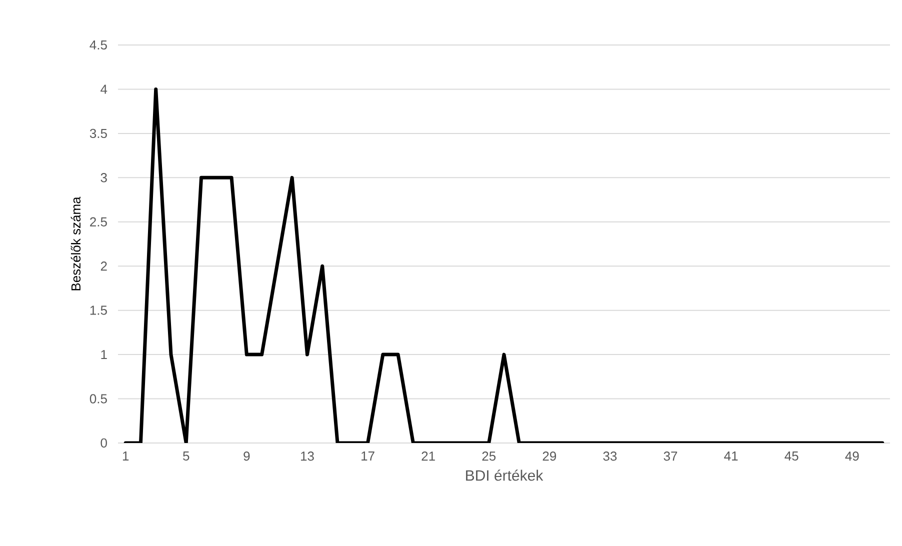 Image resolution: width=902 pixels, height=546 pixels. What do you see at coordinates (307, 456) in the screenshot?
I see `x-tick-label: 13` at bounding box center [307, 456].